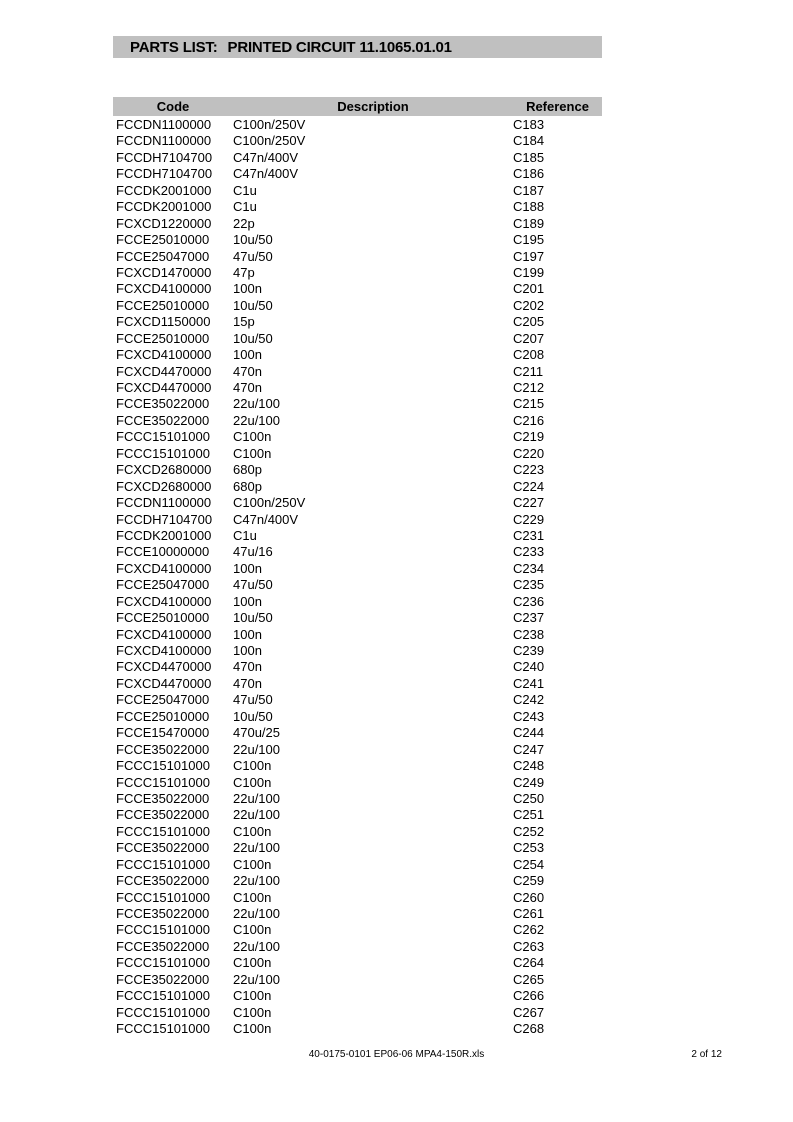  I want to click on table-row: FCCE35022000 22u/100 C265, so click(357, 980).